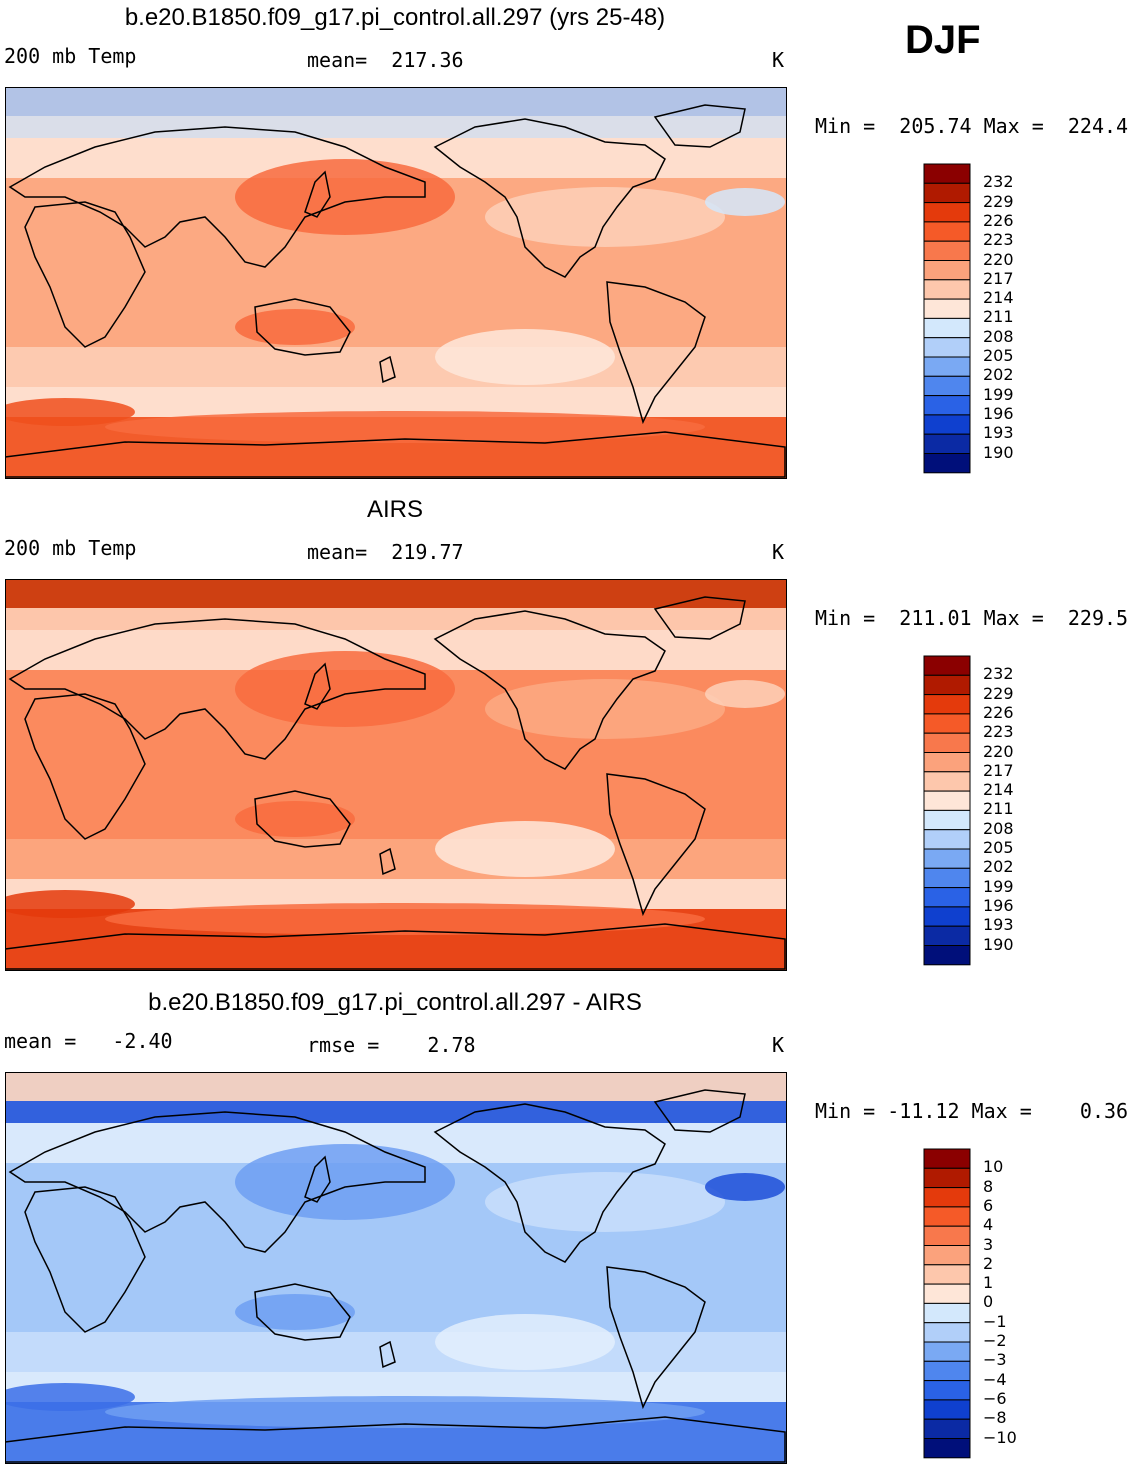  Describe the element at coordinates (385, 552) in the screenshot. I see `mean-label: mean= 219.77` at that location.